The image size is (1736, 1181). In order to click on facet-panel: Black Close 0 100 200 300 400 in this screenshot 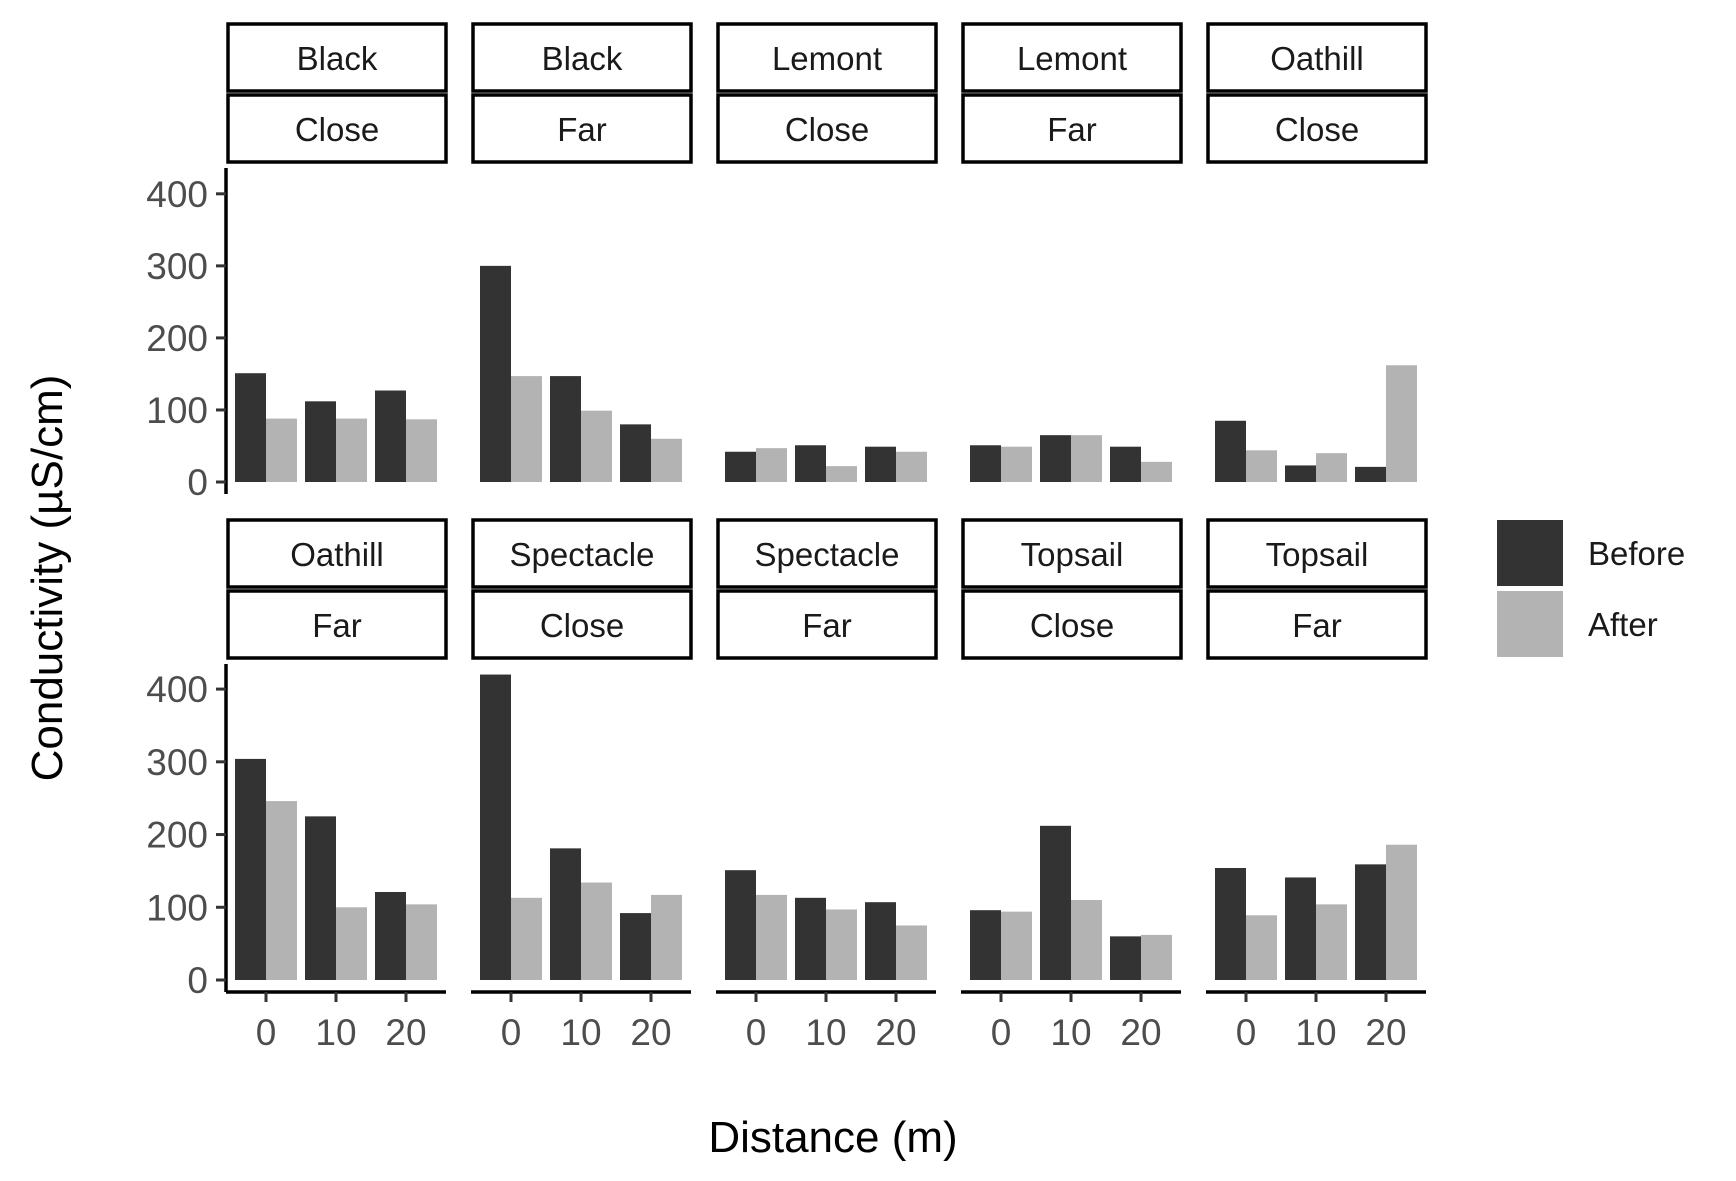, I will do `click(297, 262)`.